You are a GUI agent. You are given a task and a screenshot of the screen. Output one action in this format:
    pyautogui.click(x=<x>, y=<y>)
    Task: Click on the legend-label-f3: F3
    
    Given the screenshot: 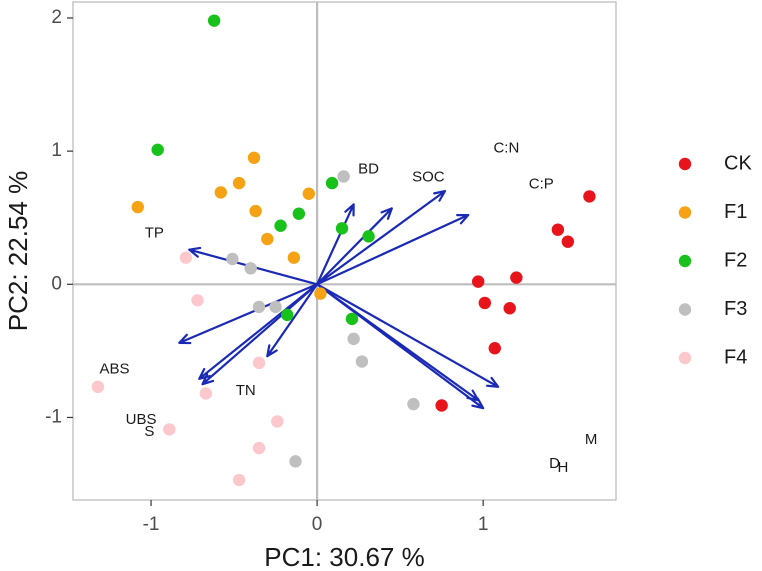 What is the action you would take?
    pyautogui.click(x=735, y=309)
    